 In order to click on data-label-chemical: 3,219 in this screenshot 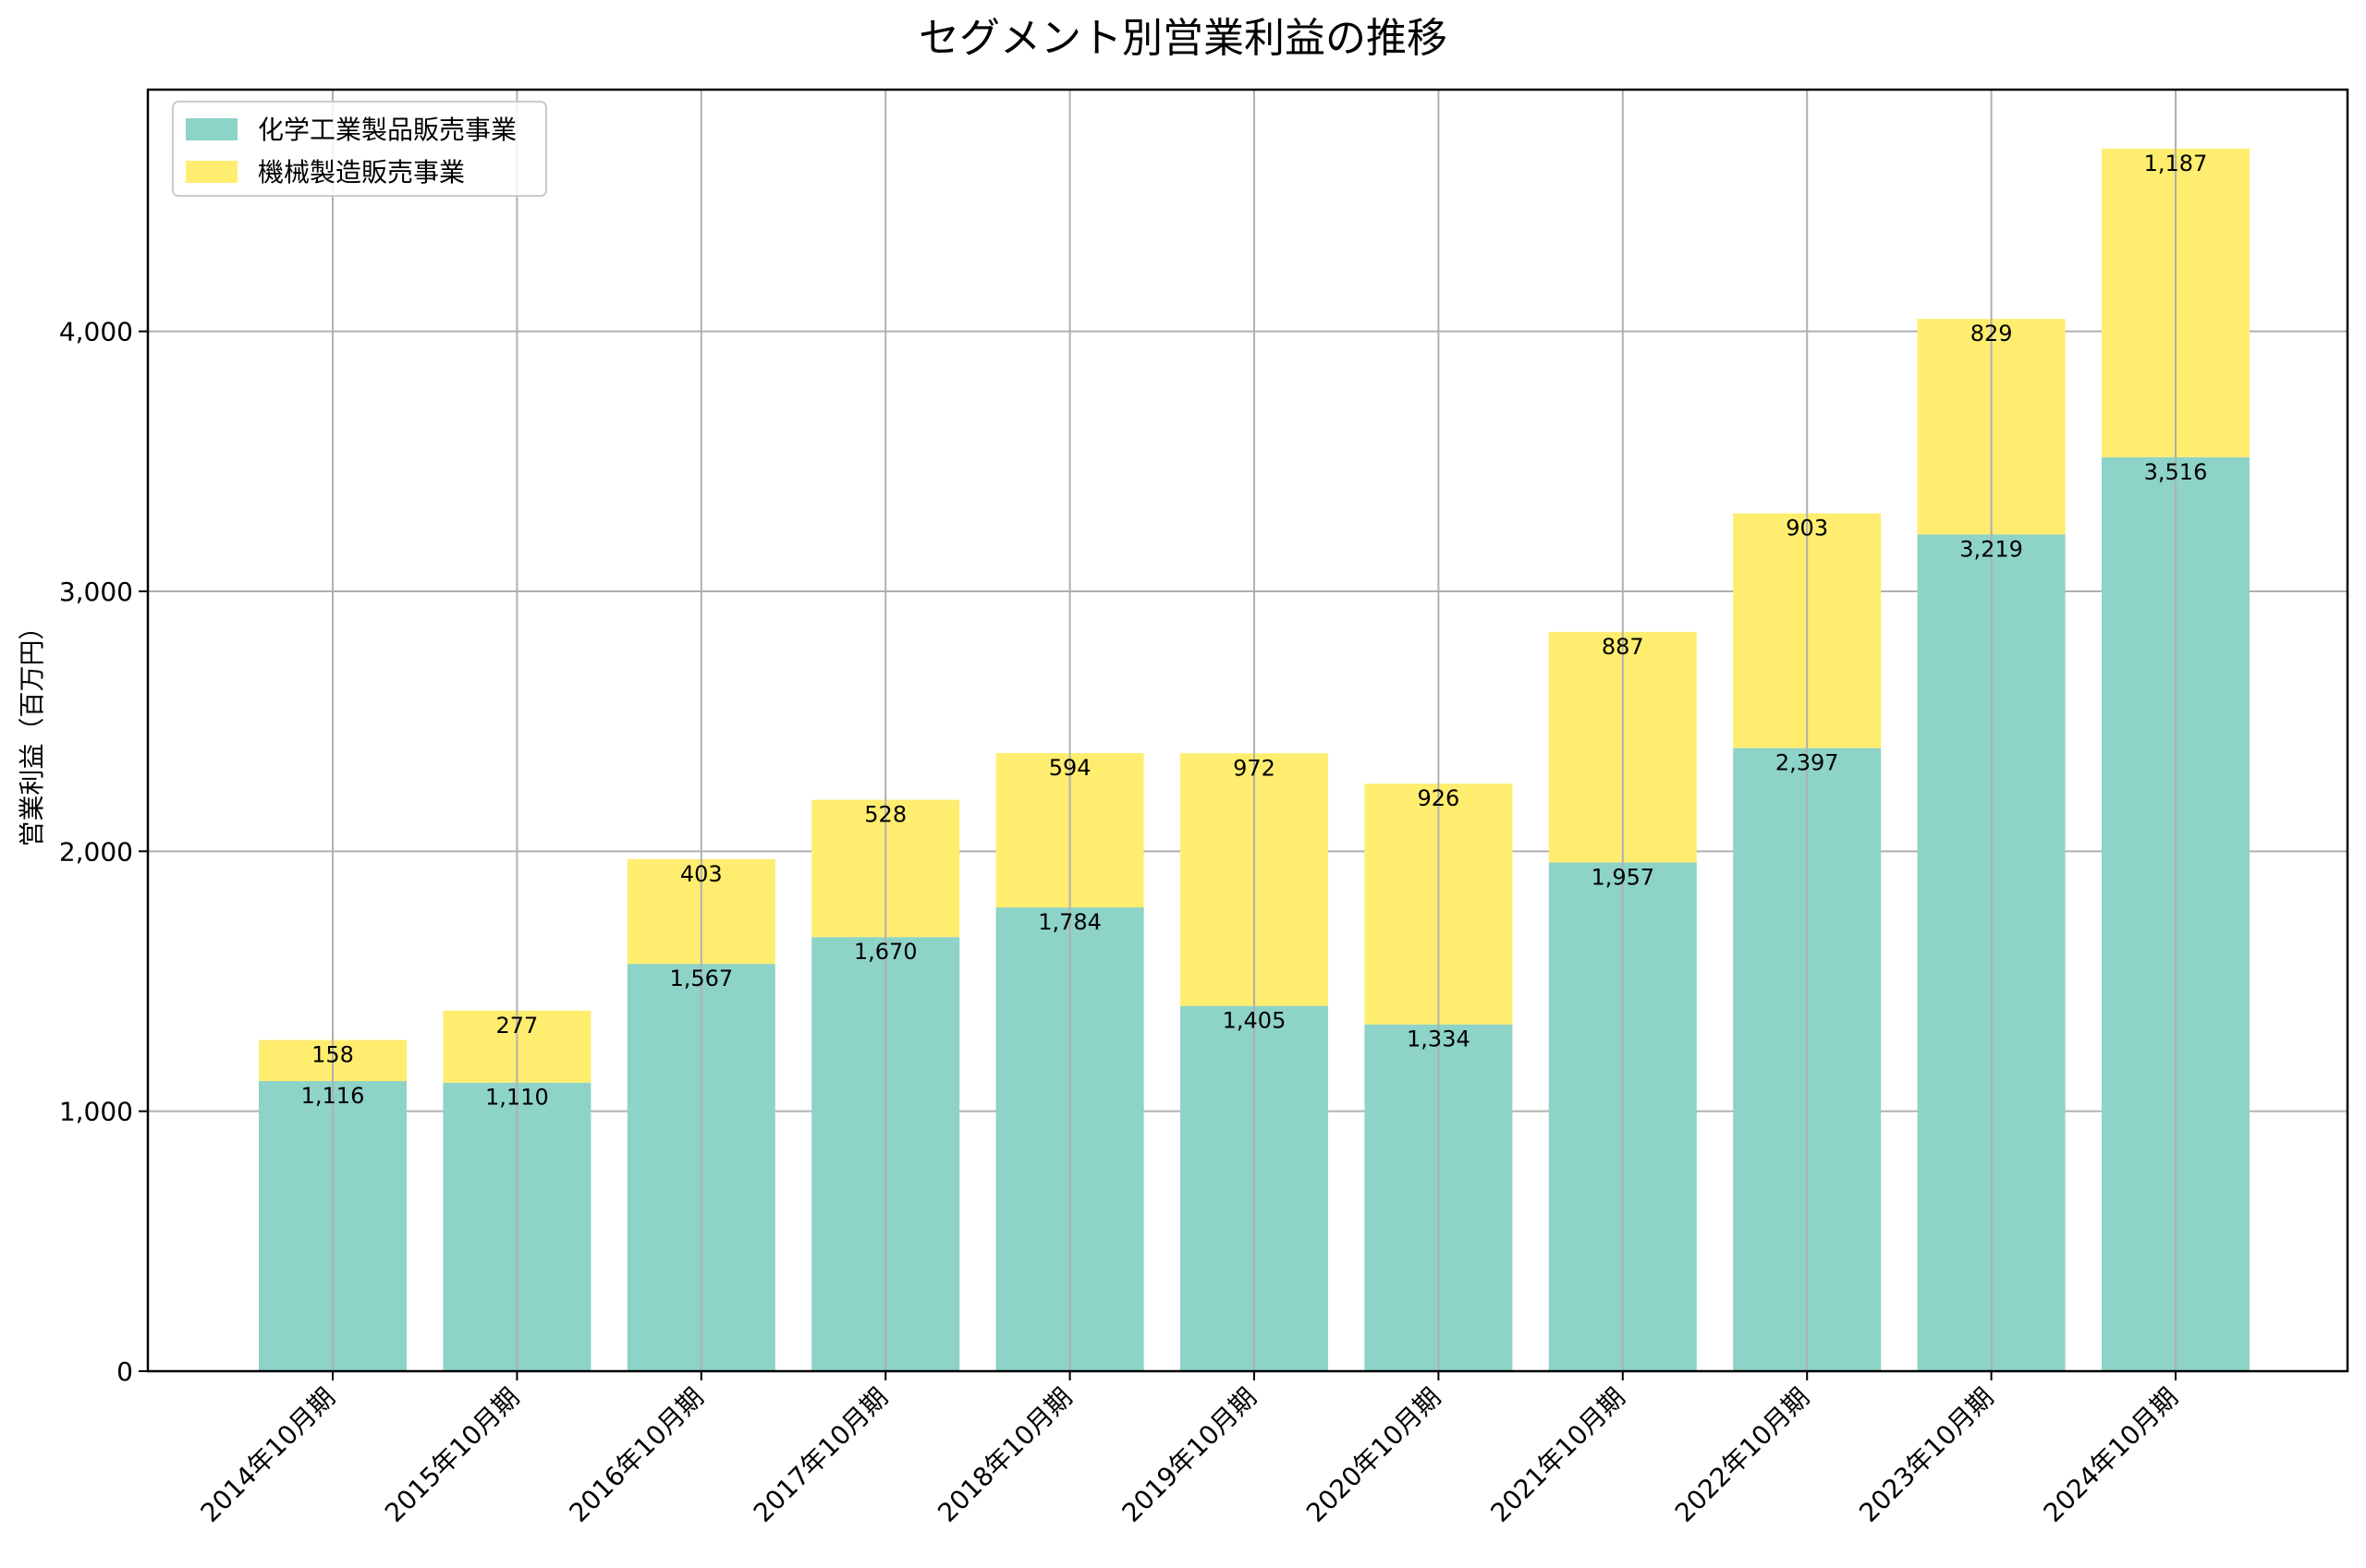, I will do `click(1991, 549)`.